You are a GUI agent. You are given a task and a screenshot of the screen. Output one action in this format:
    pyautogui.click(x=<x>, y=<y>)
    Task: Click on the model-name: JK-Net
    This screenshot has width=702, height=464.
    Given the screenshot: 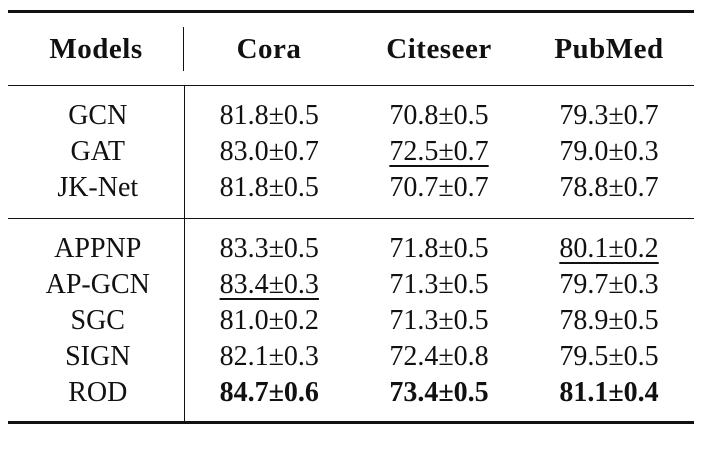 What is the action you would take?
    pyautogui.click(x=96, y=194)
    